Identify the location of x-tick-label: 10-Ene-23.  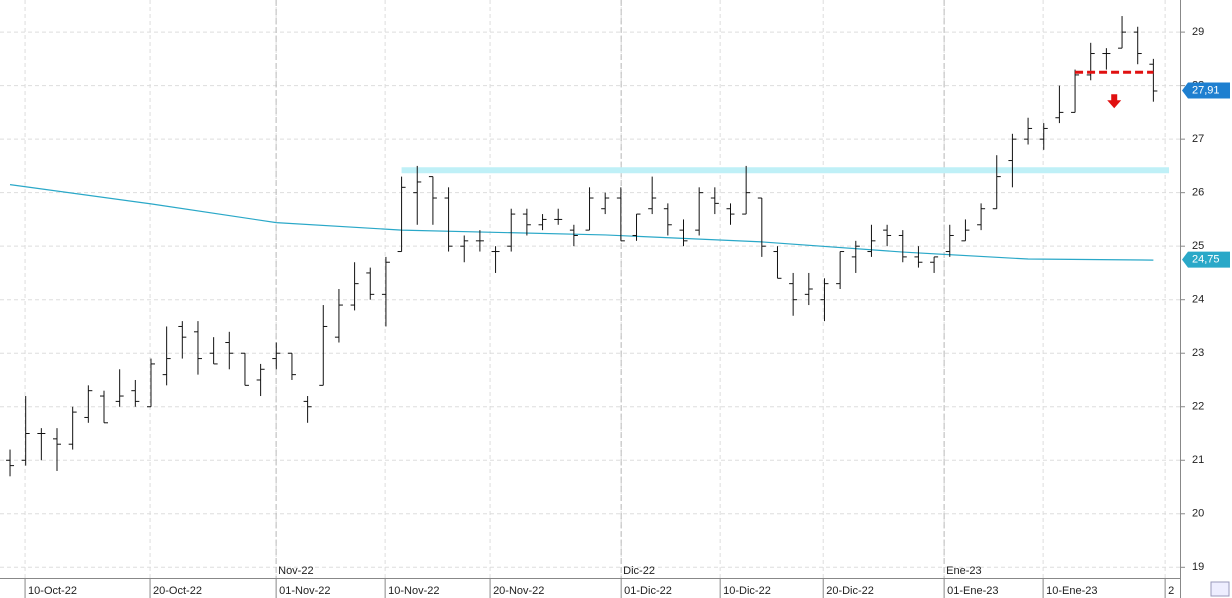
(1071, 591).